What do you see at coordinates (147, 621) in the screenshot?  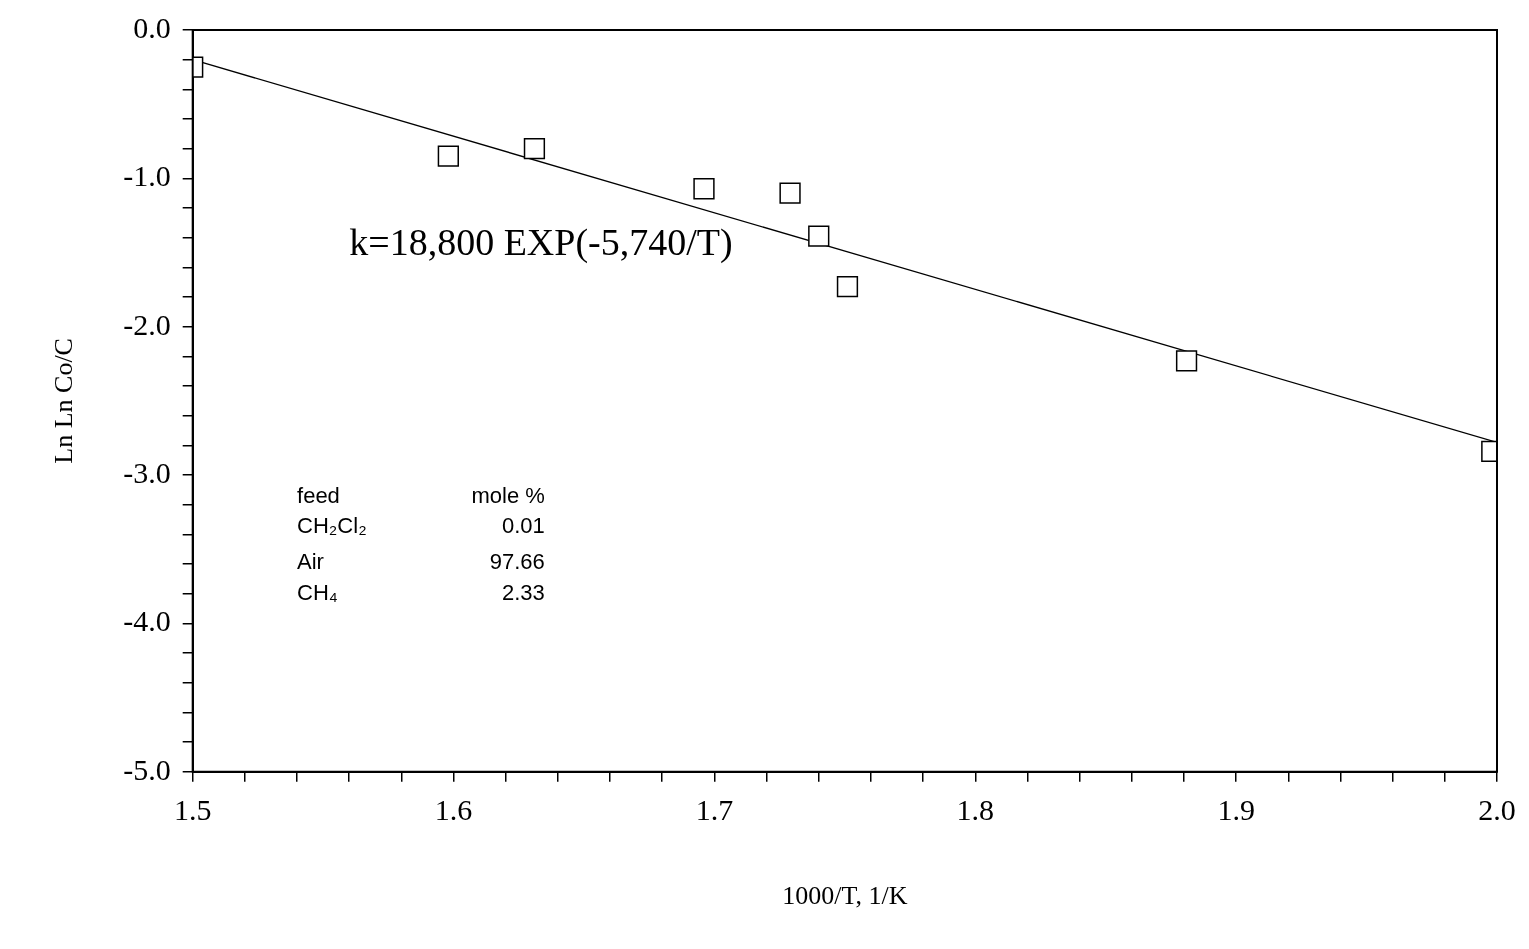 I see `y-tick-label: -4.0` at bounding box center [147, 621].